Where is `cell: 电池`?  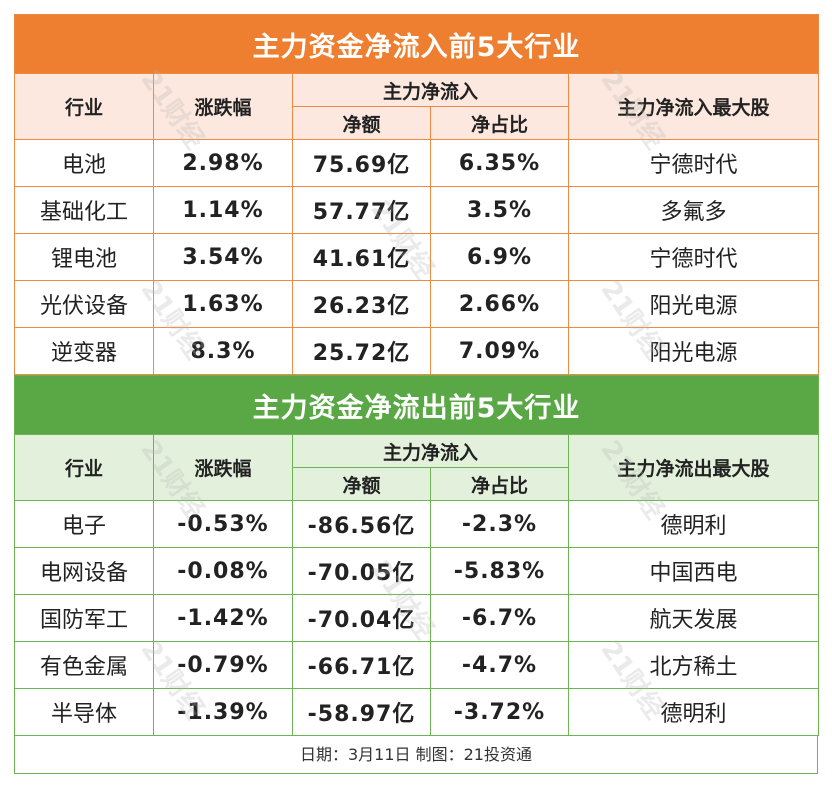
cell: 电池 is located at coordinates (84, 163).